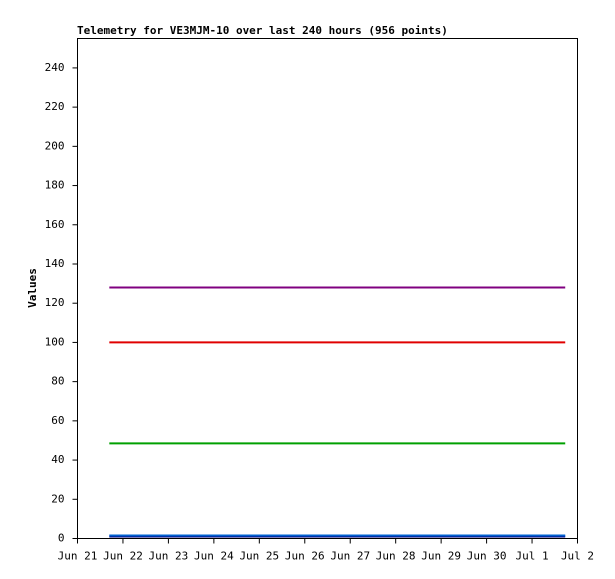 This screenshot has width=615, height=579. Describe the element at coordinates (441, 556) in the screenshot. I see `x-tick-label: Jun 29` at that location.